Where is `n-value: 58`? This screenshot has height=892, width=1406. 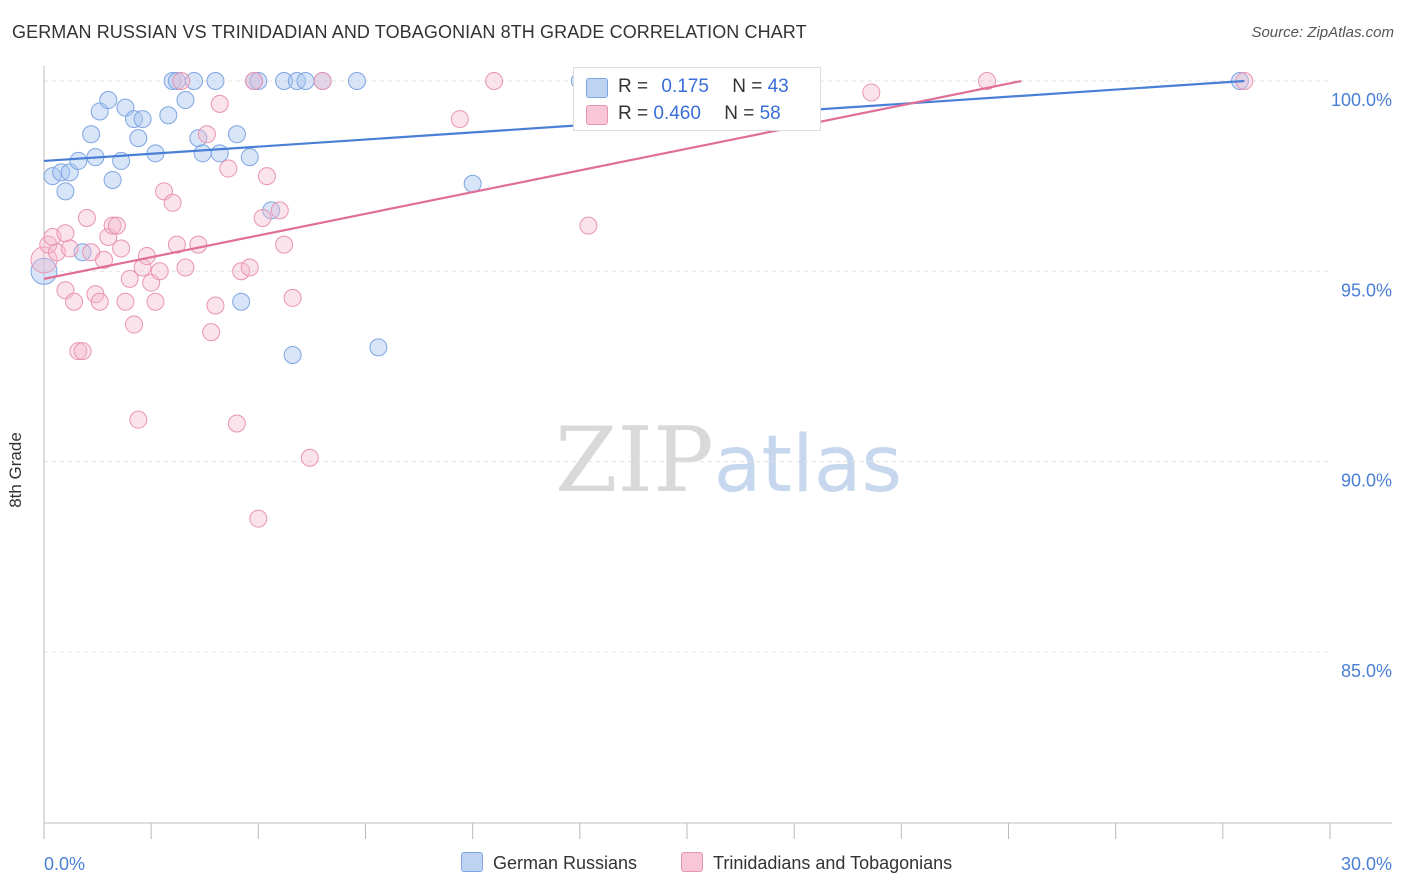
n-value: 58 is located at coordinates (770, 113).